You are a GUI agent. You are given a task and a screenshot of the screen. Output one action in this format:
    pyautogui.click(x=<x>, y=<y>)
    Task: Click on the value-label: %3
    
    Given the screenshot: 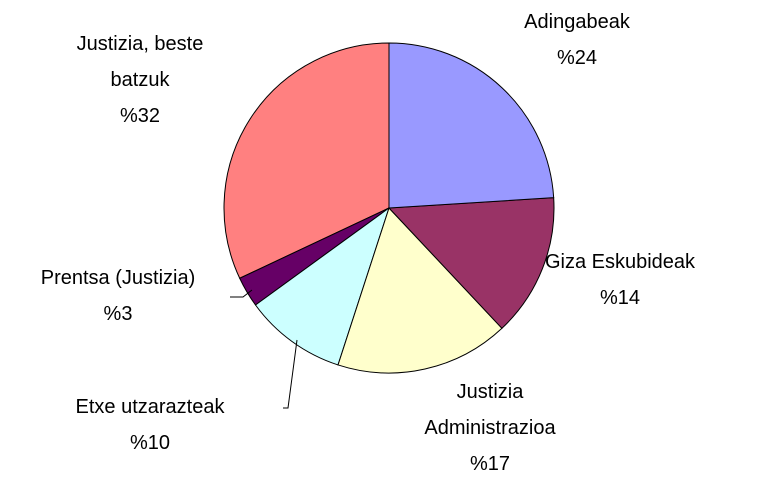 What is the action you would take?
    pyautogui.click(x=118, y=314)
    